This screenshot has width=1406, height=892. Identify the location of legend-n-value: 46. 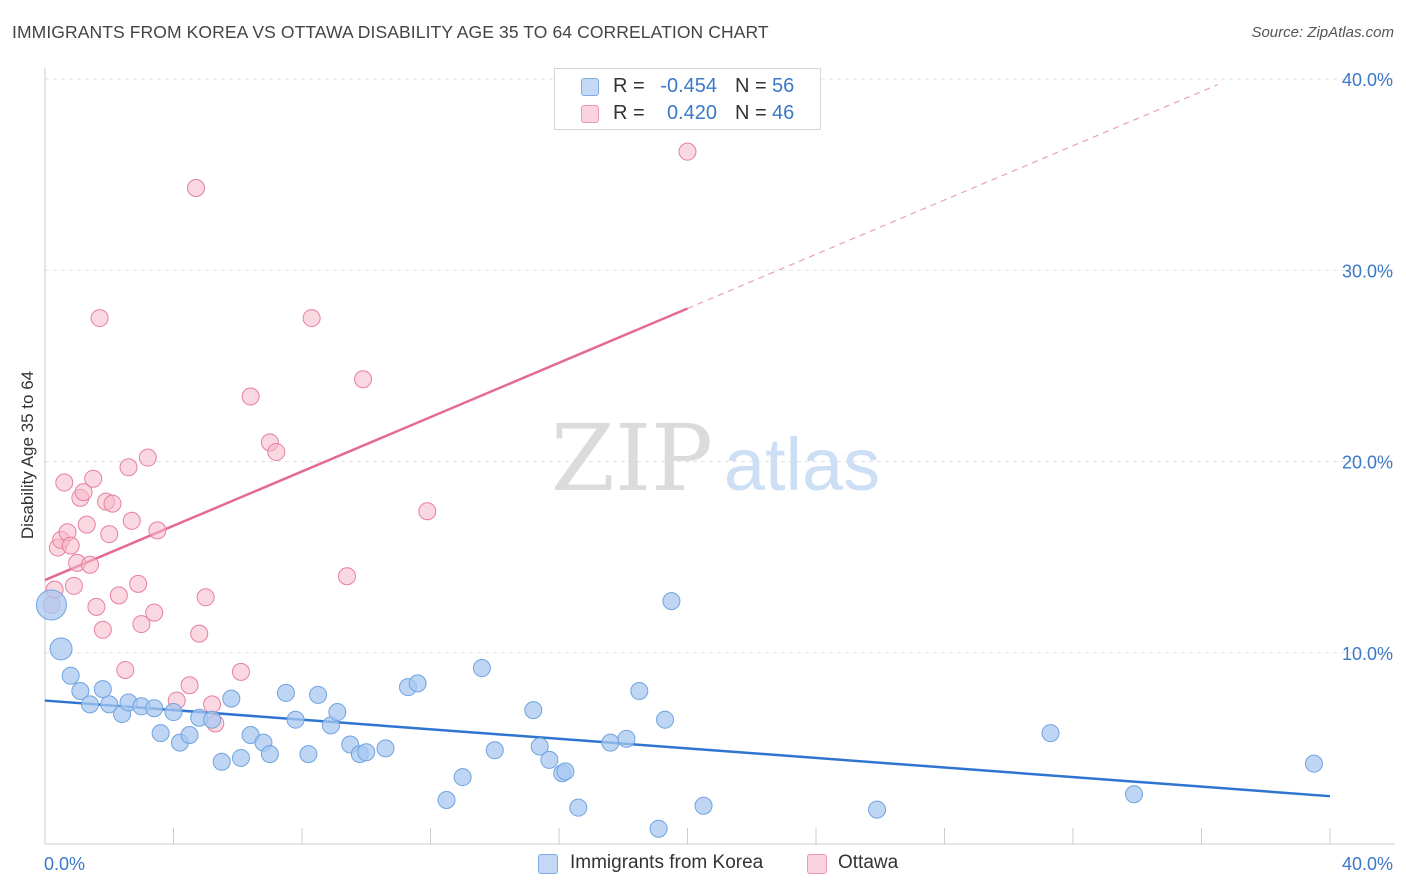
(783, 113).